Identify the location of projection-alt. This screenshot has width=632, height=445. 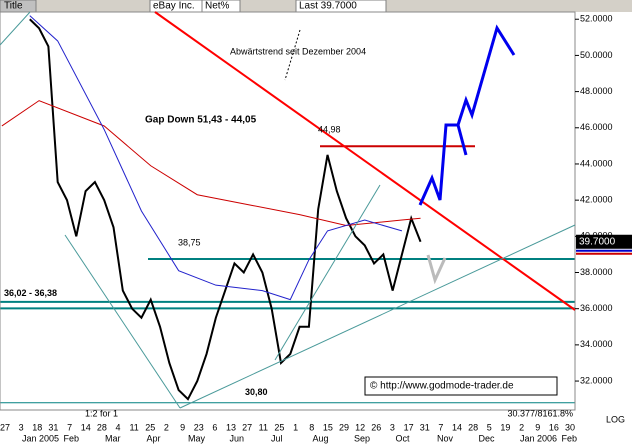
(436, 269).